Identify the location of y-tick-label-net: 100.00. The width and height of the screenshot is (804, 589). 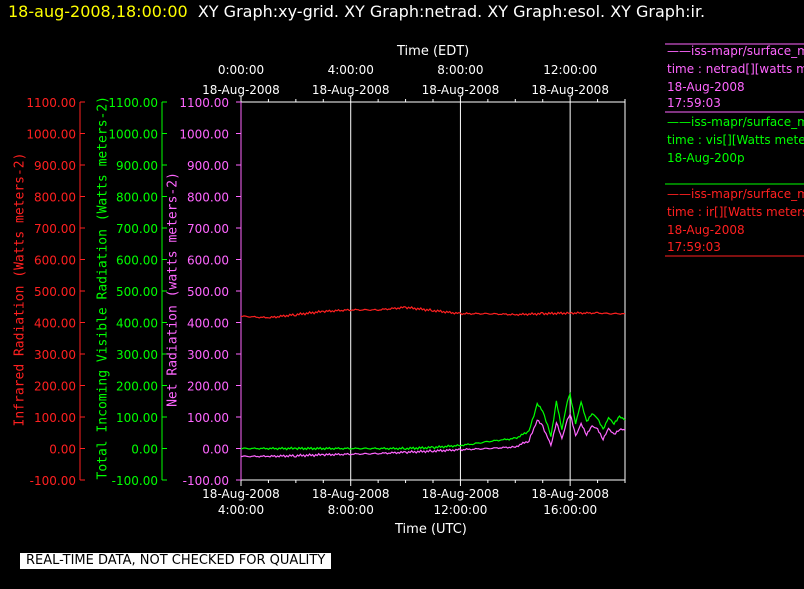
(208, 418).